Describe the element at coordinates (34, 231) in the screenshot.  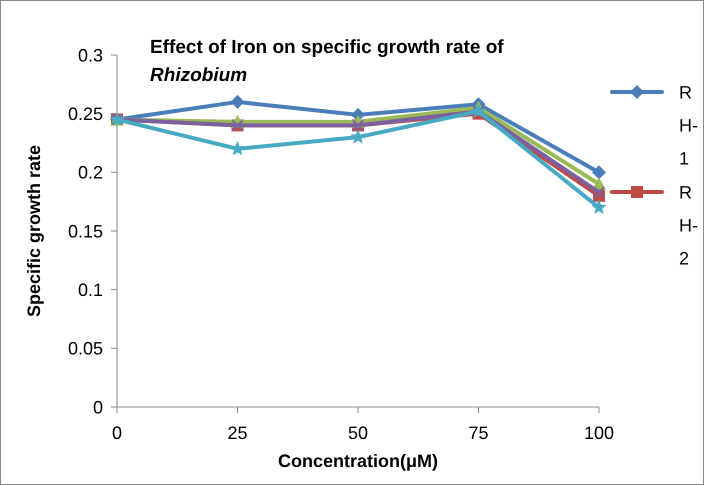
I see `y-axis-title: Specific growth rate` at that location.